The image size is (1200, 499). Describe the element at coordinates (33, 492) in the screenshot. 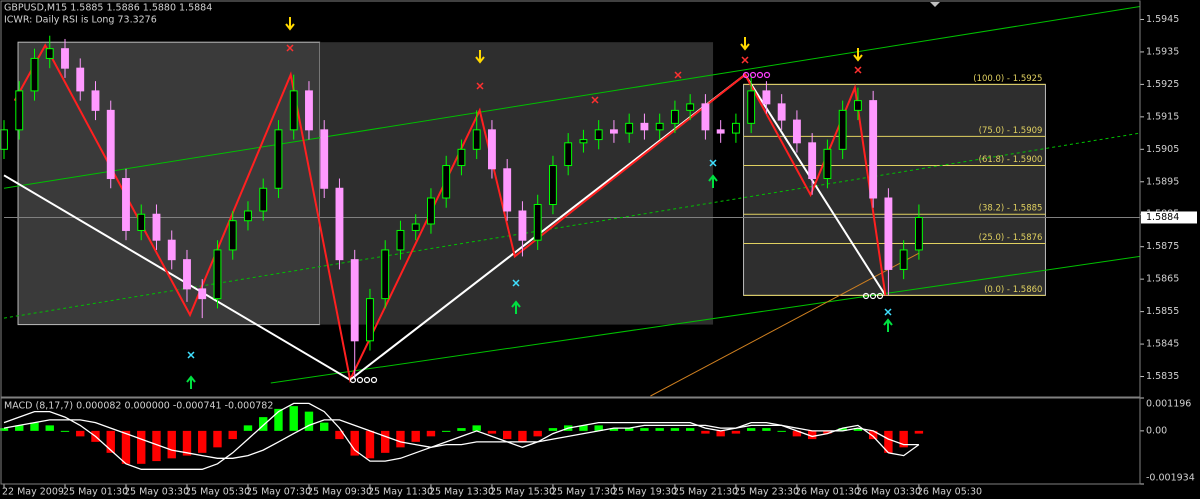

I see `x-tick-label: 22 May 2009` at that location.